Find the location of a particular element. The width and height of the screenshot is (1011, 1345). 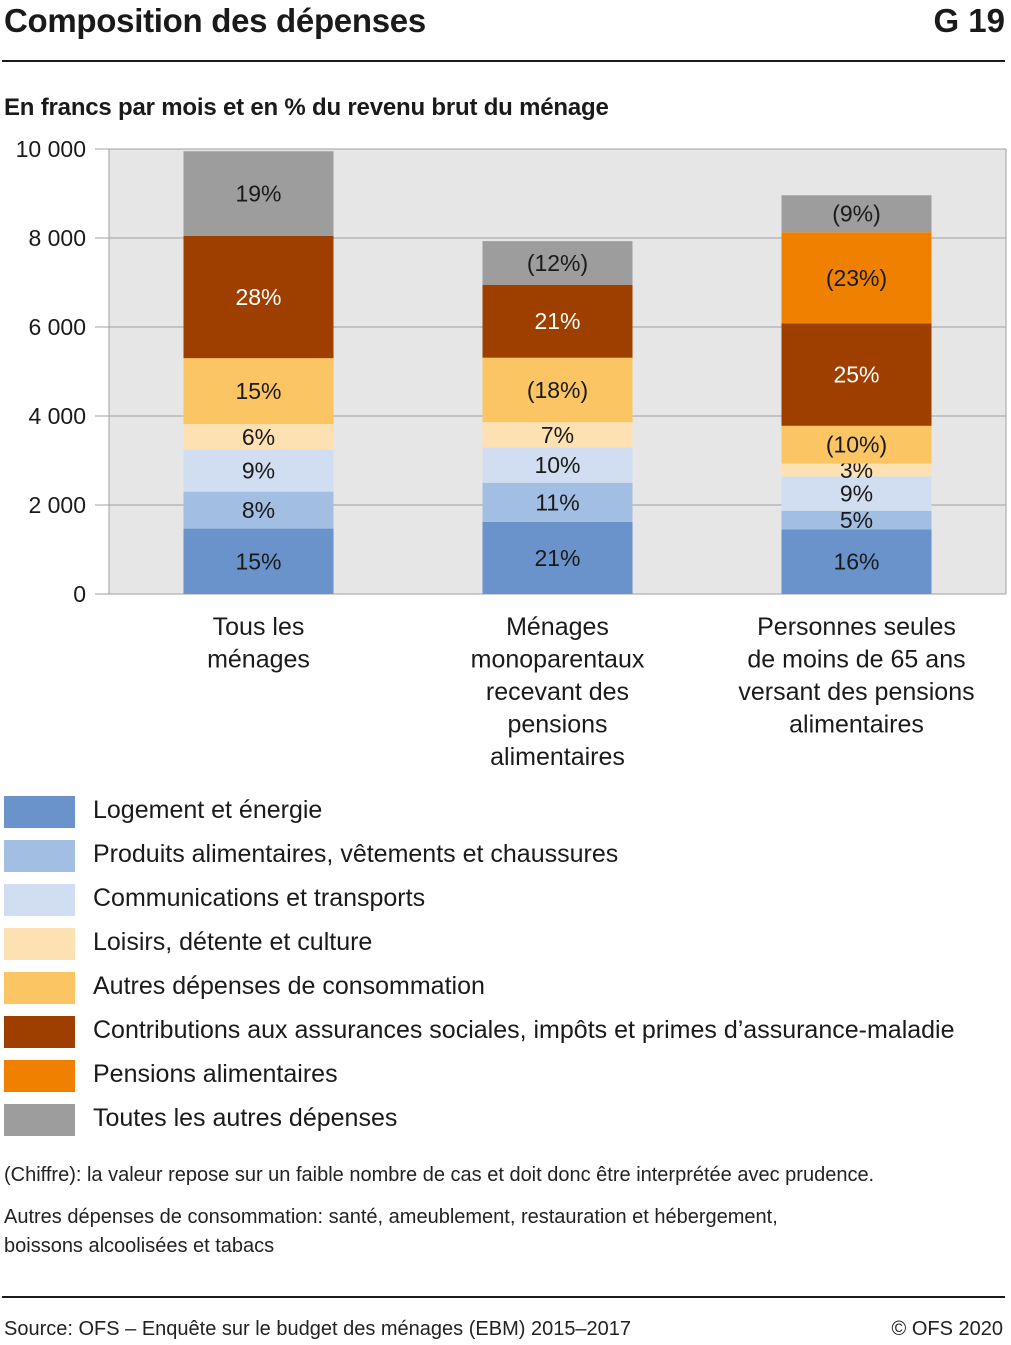

x-category-label: Ménages is located at coordinates (557, 627).